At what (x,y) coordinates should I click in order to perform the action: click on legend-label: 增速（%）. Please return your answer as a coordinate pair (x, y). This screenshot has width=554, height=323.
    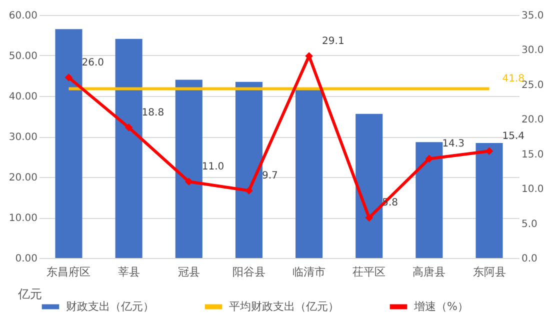
    Looking at the image, I should click on (440, 306).